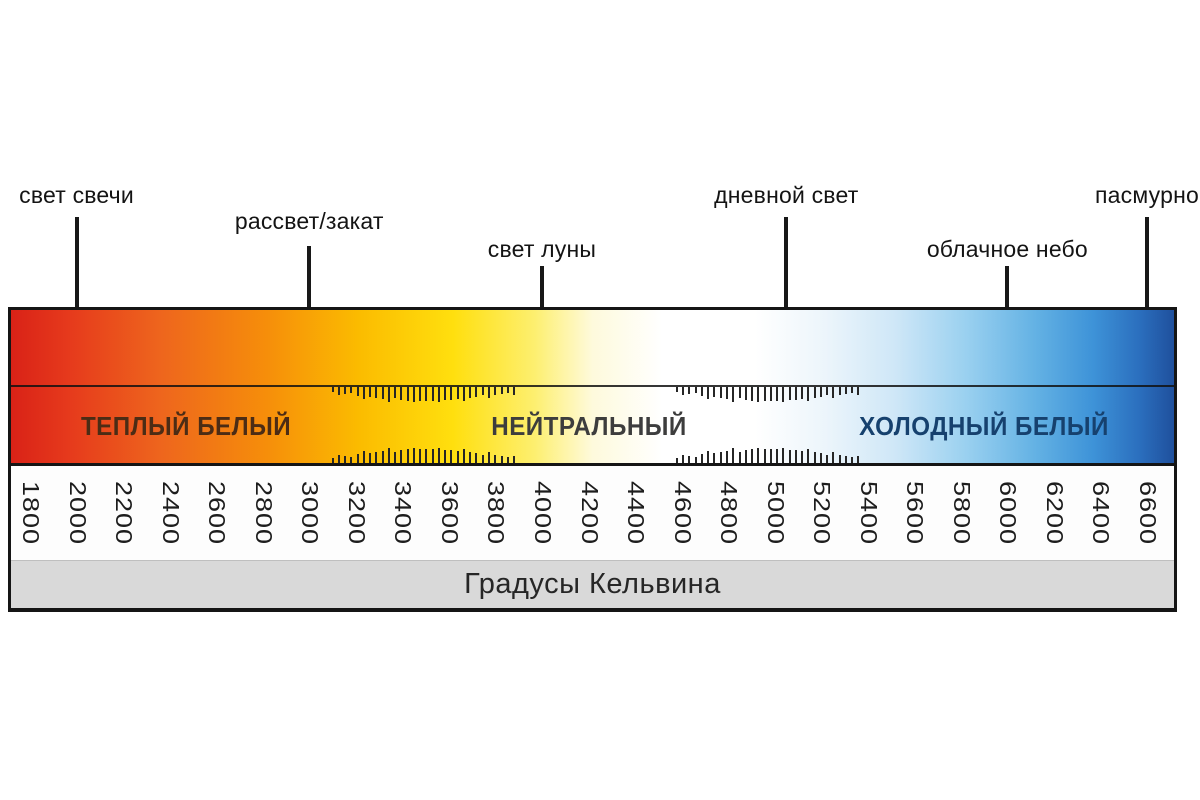 Image resolution: width=1200 pixels, height=800 pixels. I want to click on kelvin-tick-label: 2000, so click(77, 513).